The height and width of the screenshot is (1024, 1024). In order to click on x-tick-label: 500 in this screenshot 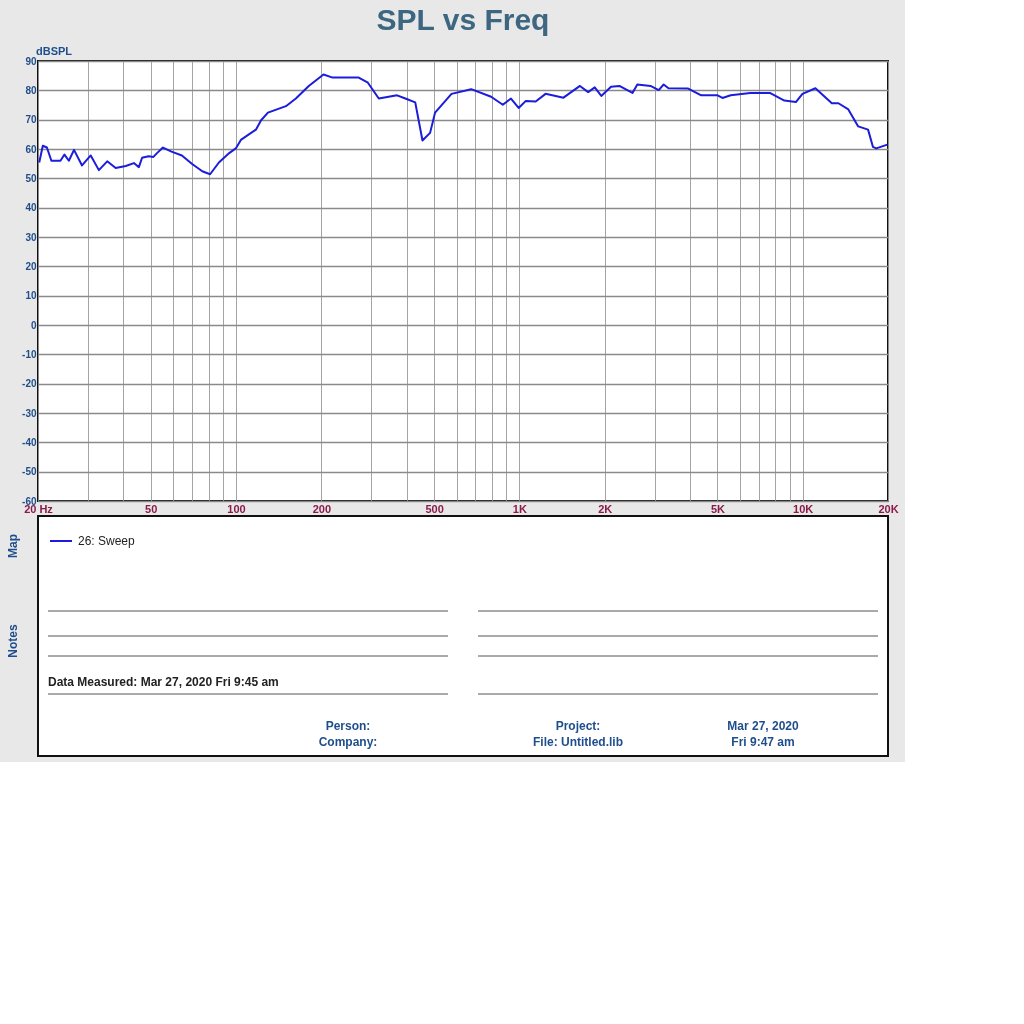, I will do `click(434, 508)`.